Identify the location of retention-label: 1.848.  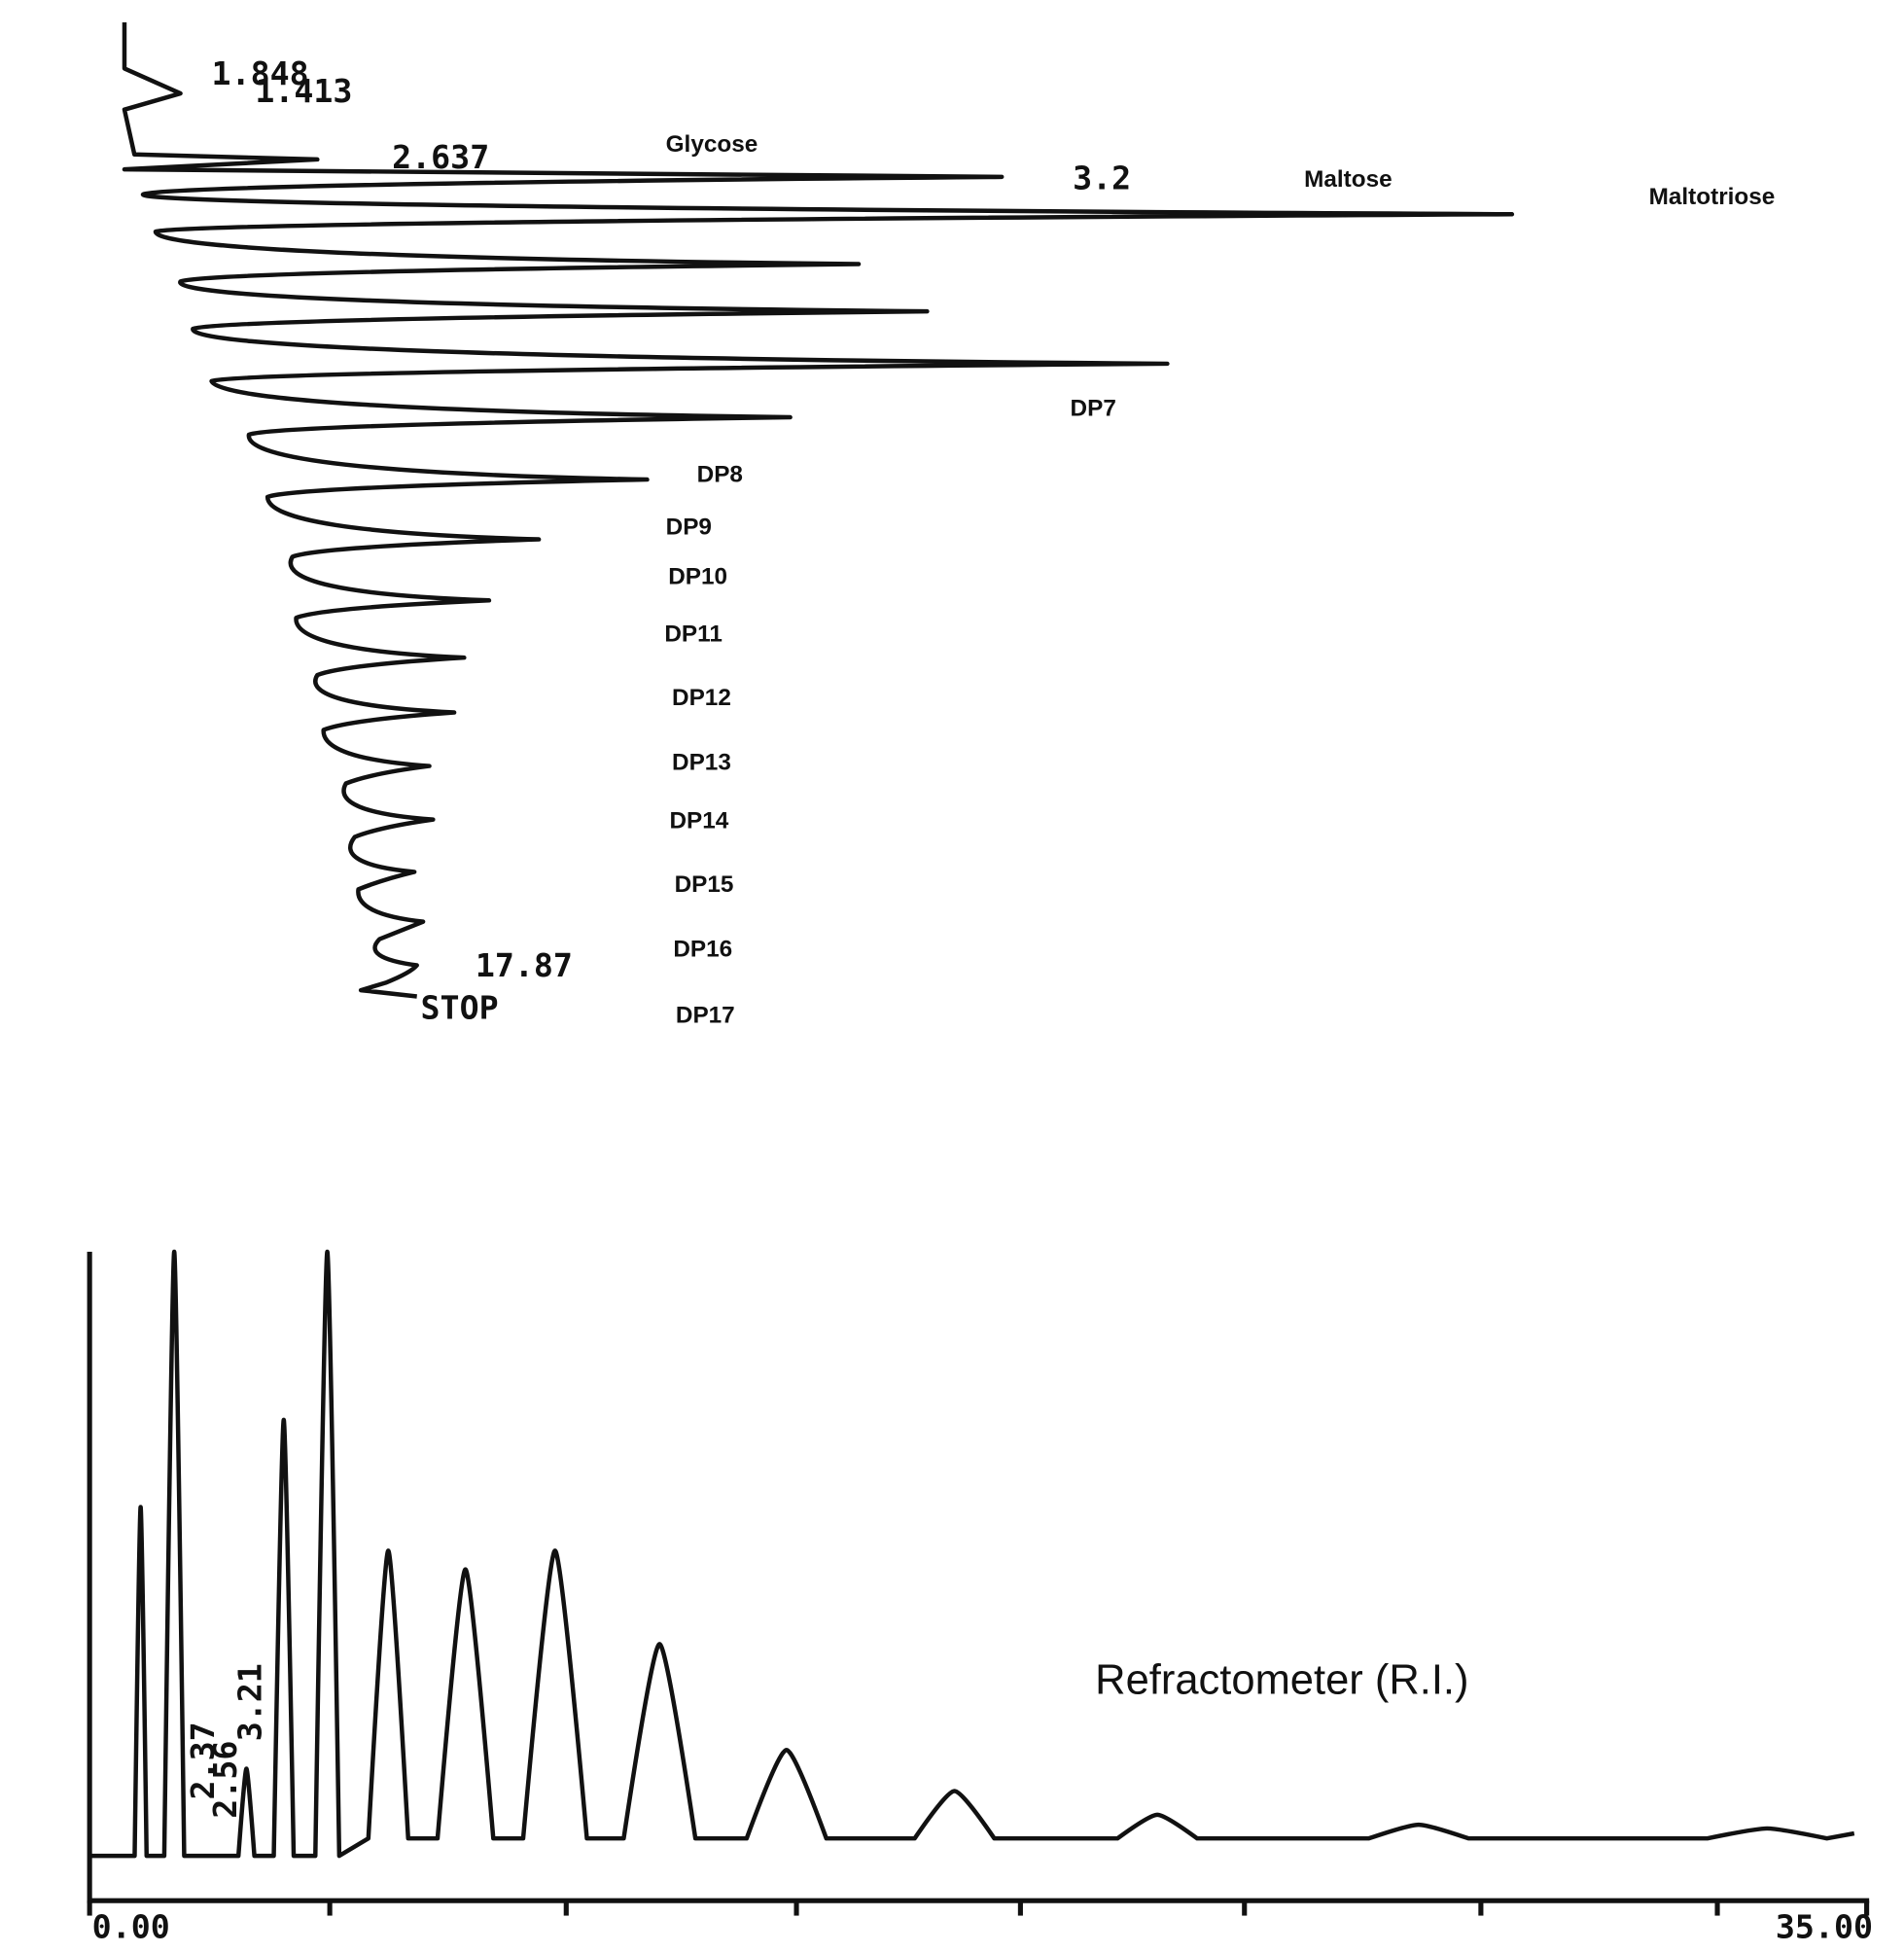
(260, 73).